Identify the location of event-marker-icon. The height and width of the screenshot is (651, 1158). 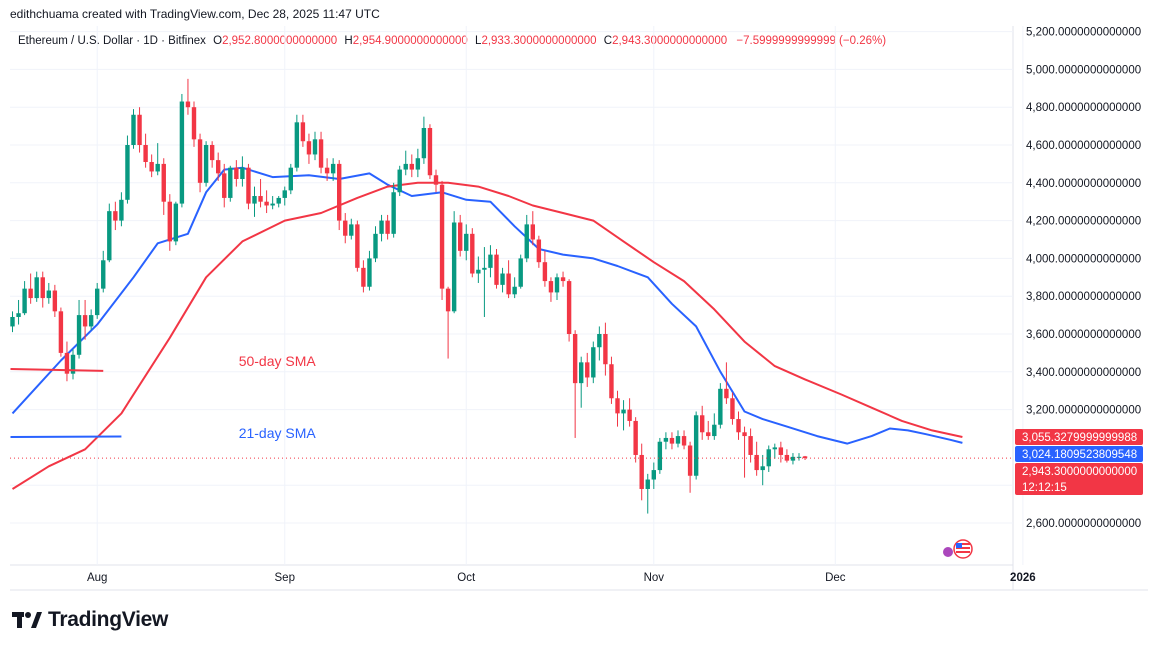
(948, 552).